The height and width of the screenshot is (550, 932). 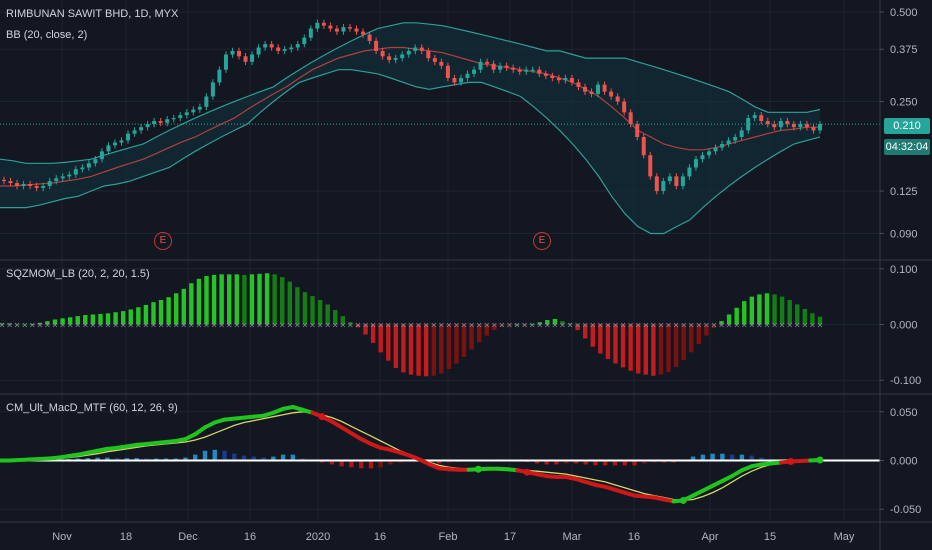 I want to click on bar-countdown: 04:32:04, so click(x=907, y=147).